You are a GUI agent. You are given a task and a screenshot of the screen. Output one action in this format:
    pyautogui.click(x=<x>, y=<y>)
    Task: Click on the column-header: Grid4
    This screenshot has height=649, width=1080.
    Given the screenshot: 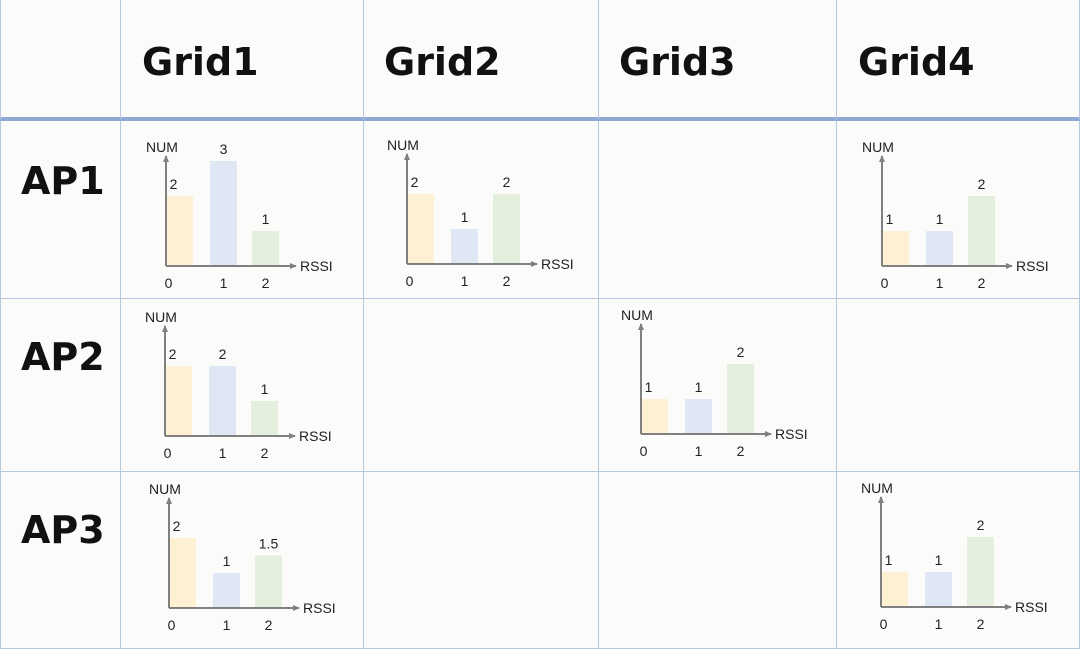 What is the action you would take?
    pyautogui.click(x=916, y=62)
    